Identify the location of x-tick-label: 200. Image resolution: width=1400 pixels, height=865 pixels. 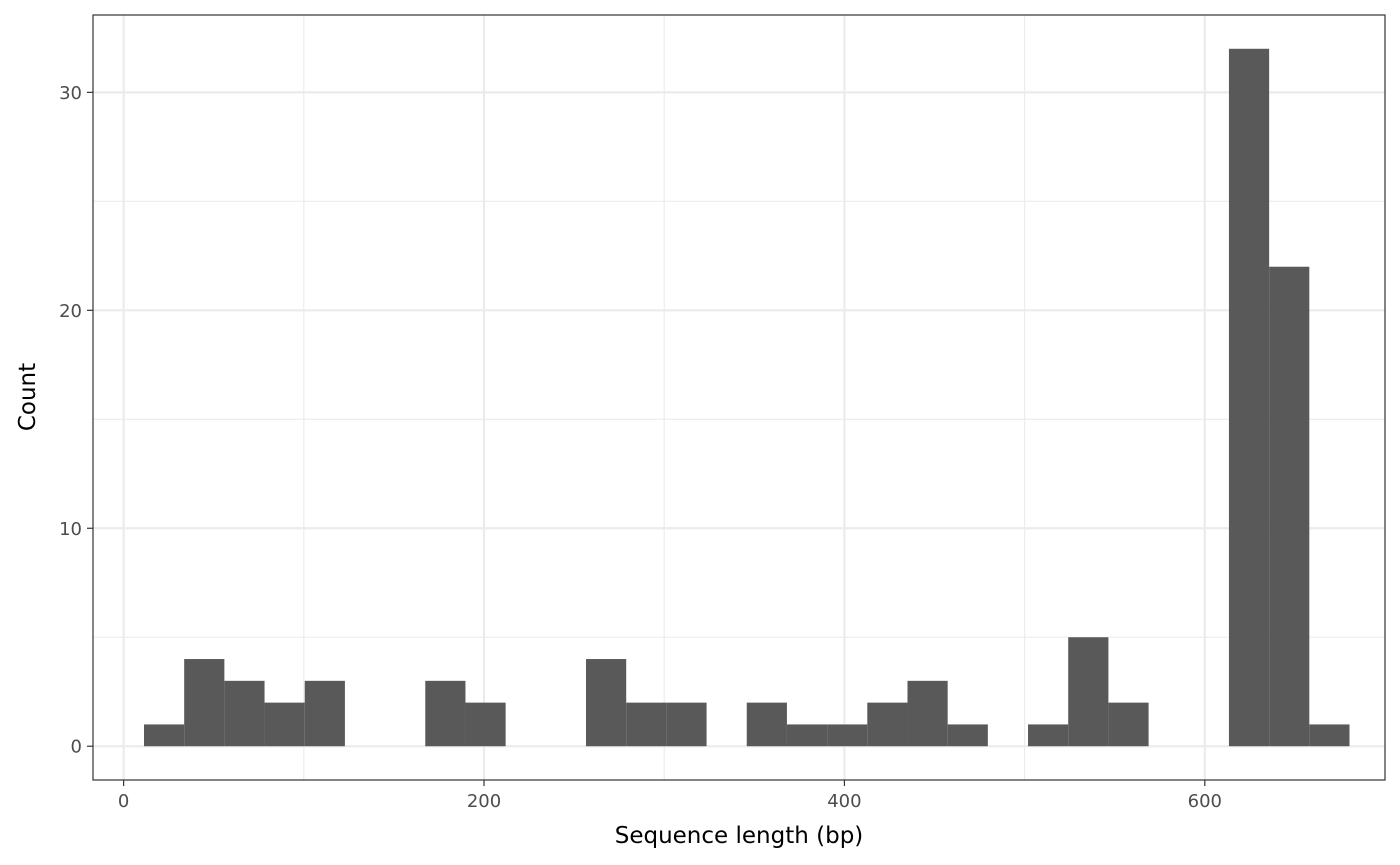
(484, 801).